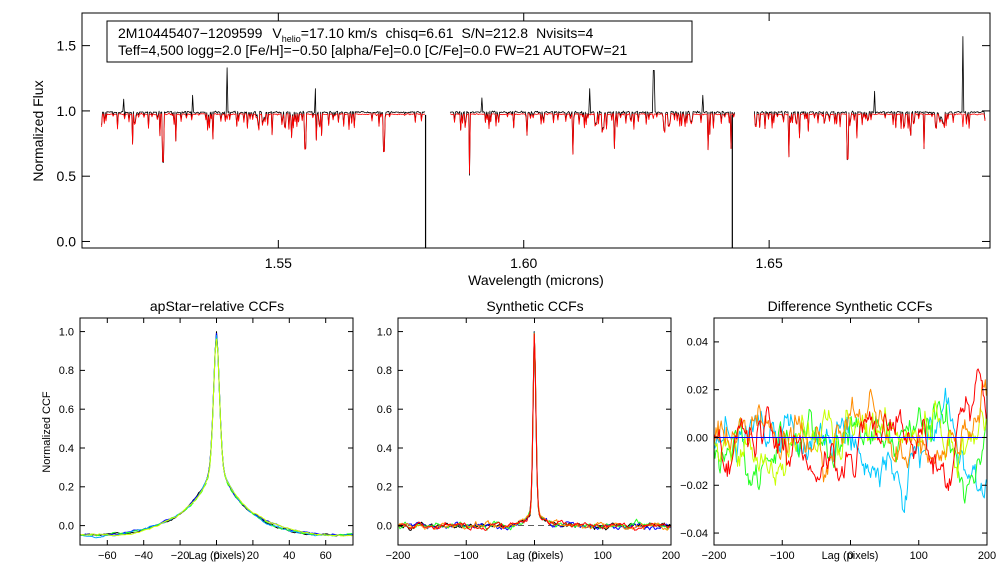 The image size is (1008, 576). I want to click on x-tick-label: 1.55, so click(278, 263).